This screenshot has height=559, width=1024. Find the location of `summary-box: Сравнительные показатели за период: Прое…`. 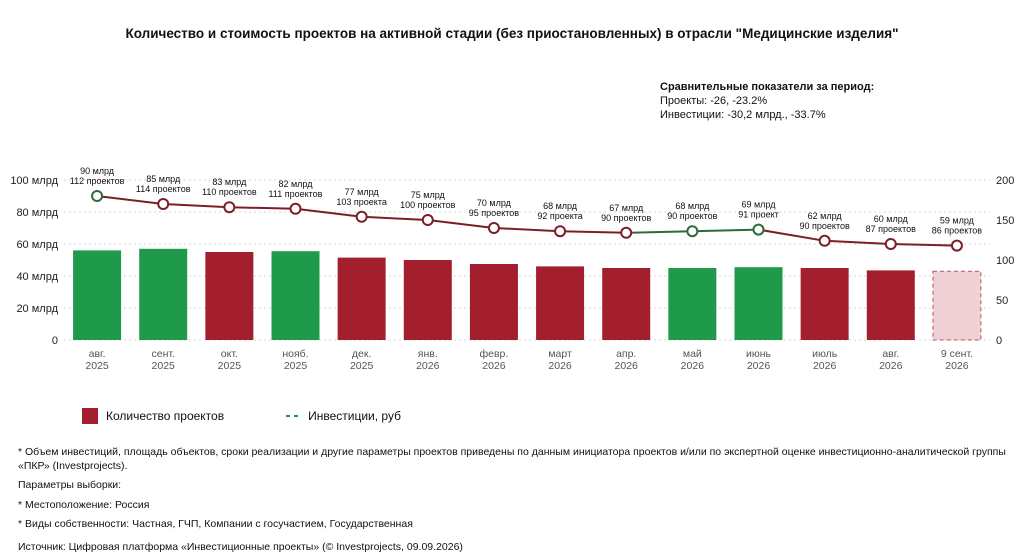

summary-box: Сравнительные показатели за период: Прое… is located at coordinates (767, 101).